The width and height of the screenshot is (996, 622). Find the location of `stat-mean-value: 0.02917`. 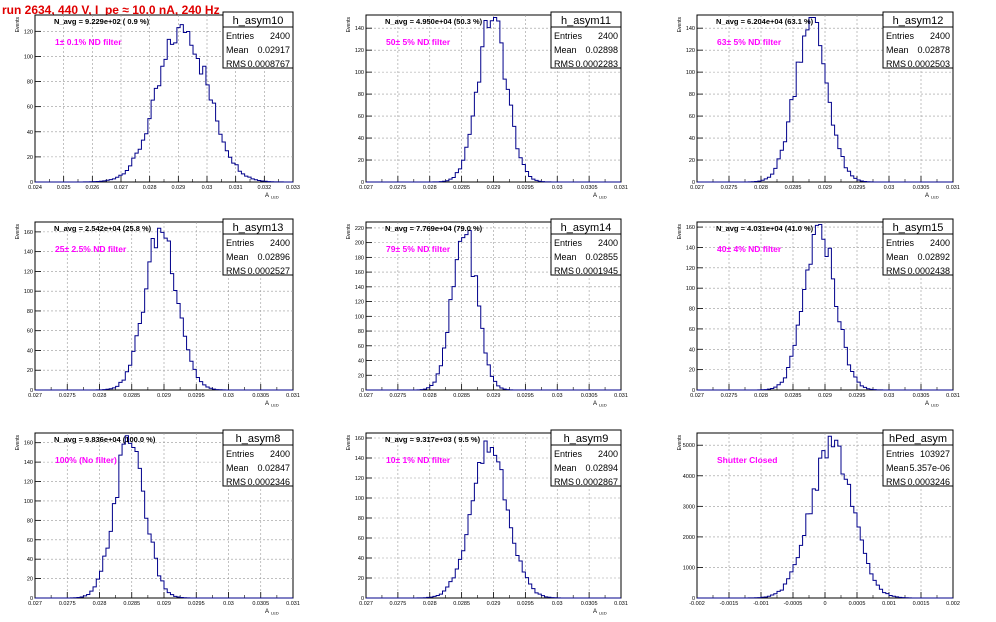

stat-mean-value: 0.02917 is located at coordinates (273, 50).